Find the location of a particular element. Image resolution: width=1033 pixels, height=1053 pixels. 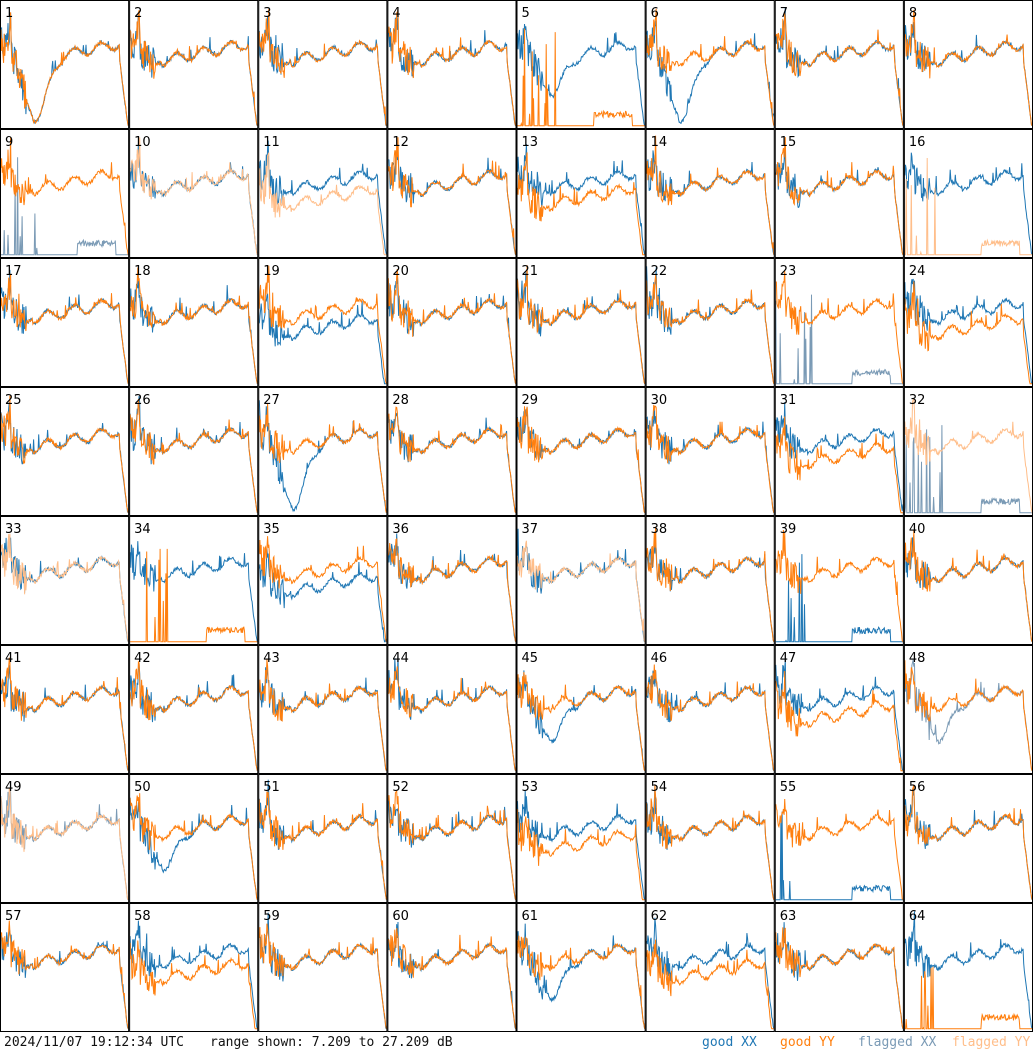

panel-label-29: 29 is located at coordinates (530, 400).